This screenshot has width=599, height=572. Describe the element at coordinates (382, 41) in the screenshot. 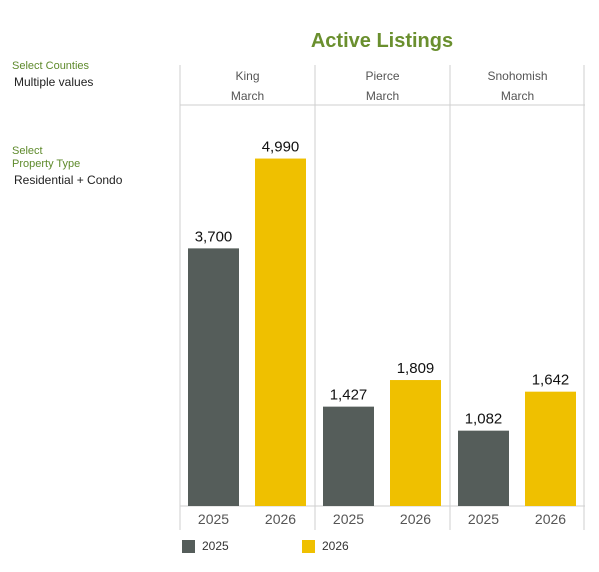

I see `chart-title: Active Listings` at that location.